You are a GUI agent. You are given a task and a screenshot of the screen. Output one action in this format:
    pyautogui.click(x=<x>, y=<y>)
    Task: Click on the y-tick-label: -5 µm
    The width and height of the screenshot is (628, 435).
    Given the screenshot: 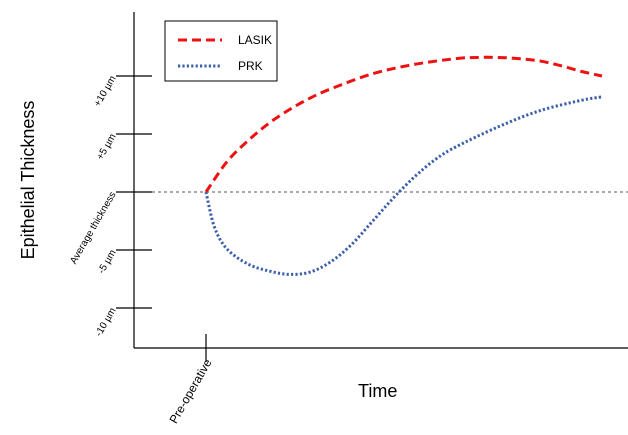 What is the action you would take?
    pyautogui.click(x=107, y=262)
    